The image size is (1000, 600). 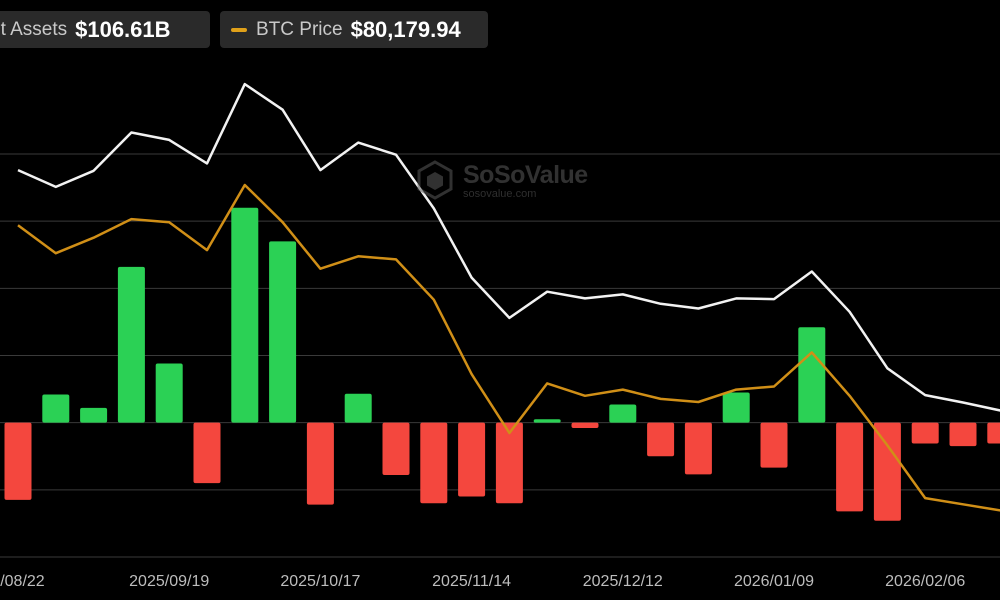 What do you see at coordinates (299, 29) in the screenshot?
I see `legend-btc-price-label: BTC Price` at bounding box center [299, 29].